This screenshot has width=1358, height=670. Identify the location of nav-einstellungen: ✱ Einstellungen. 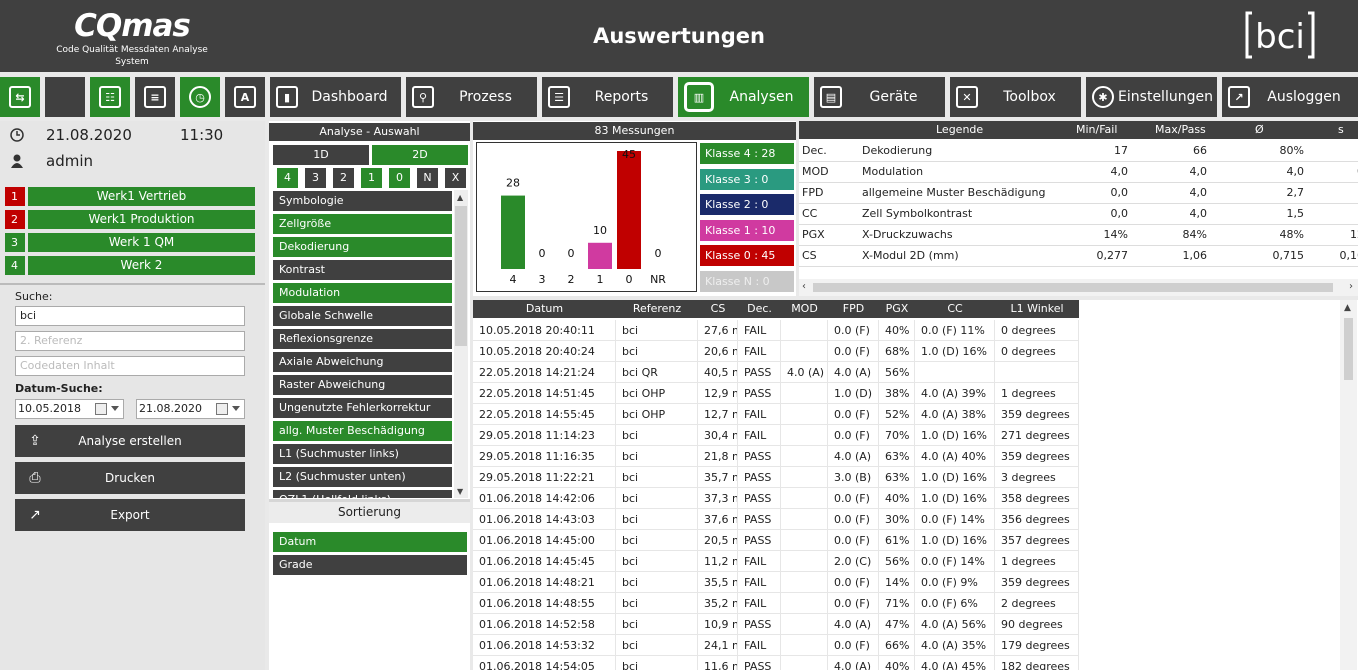
(1151, 97).